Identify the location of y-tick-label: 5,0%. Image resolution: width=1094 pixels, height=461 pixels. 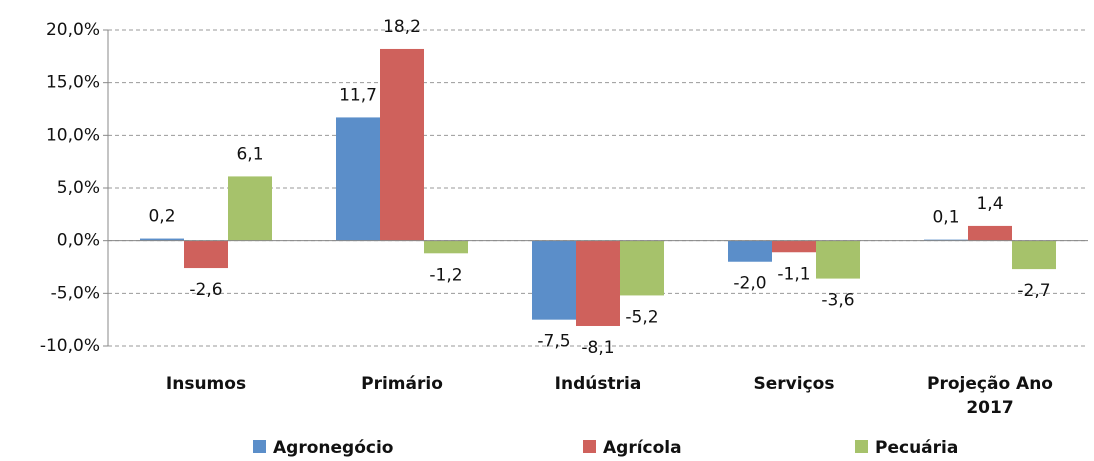
(78, 188).